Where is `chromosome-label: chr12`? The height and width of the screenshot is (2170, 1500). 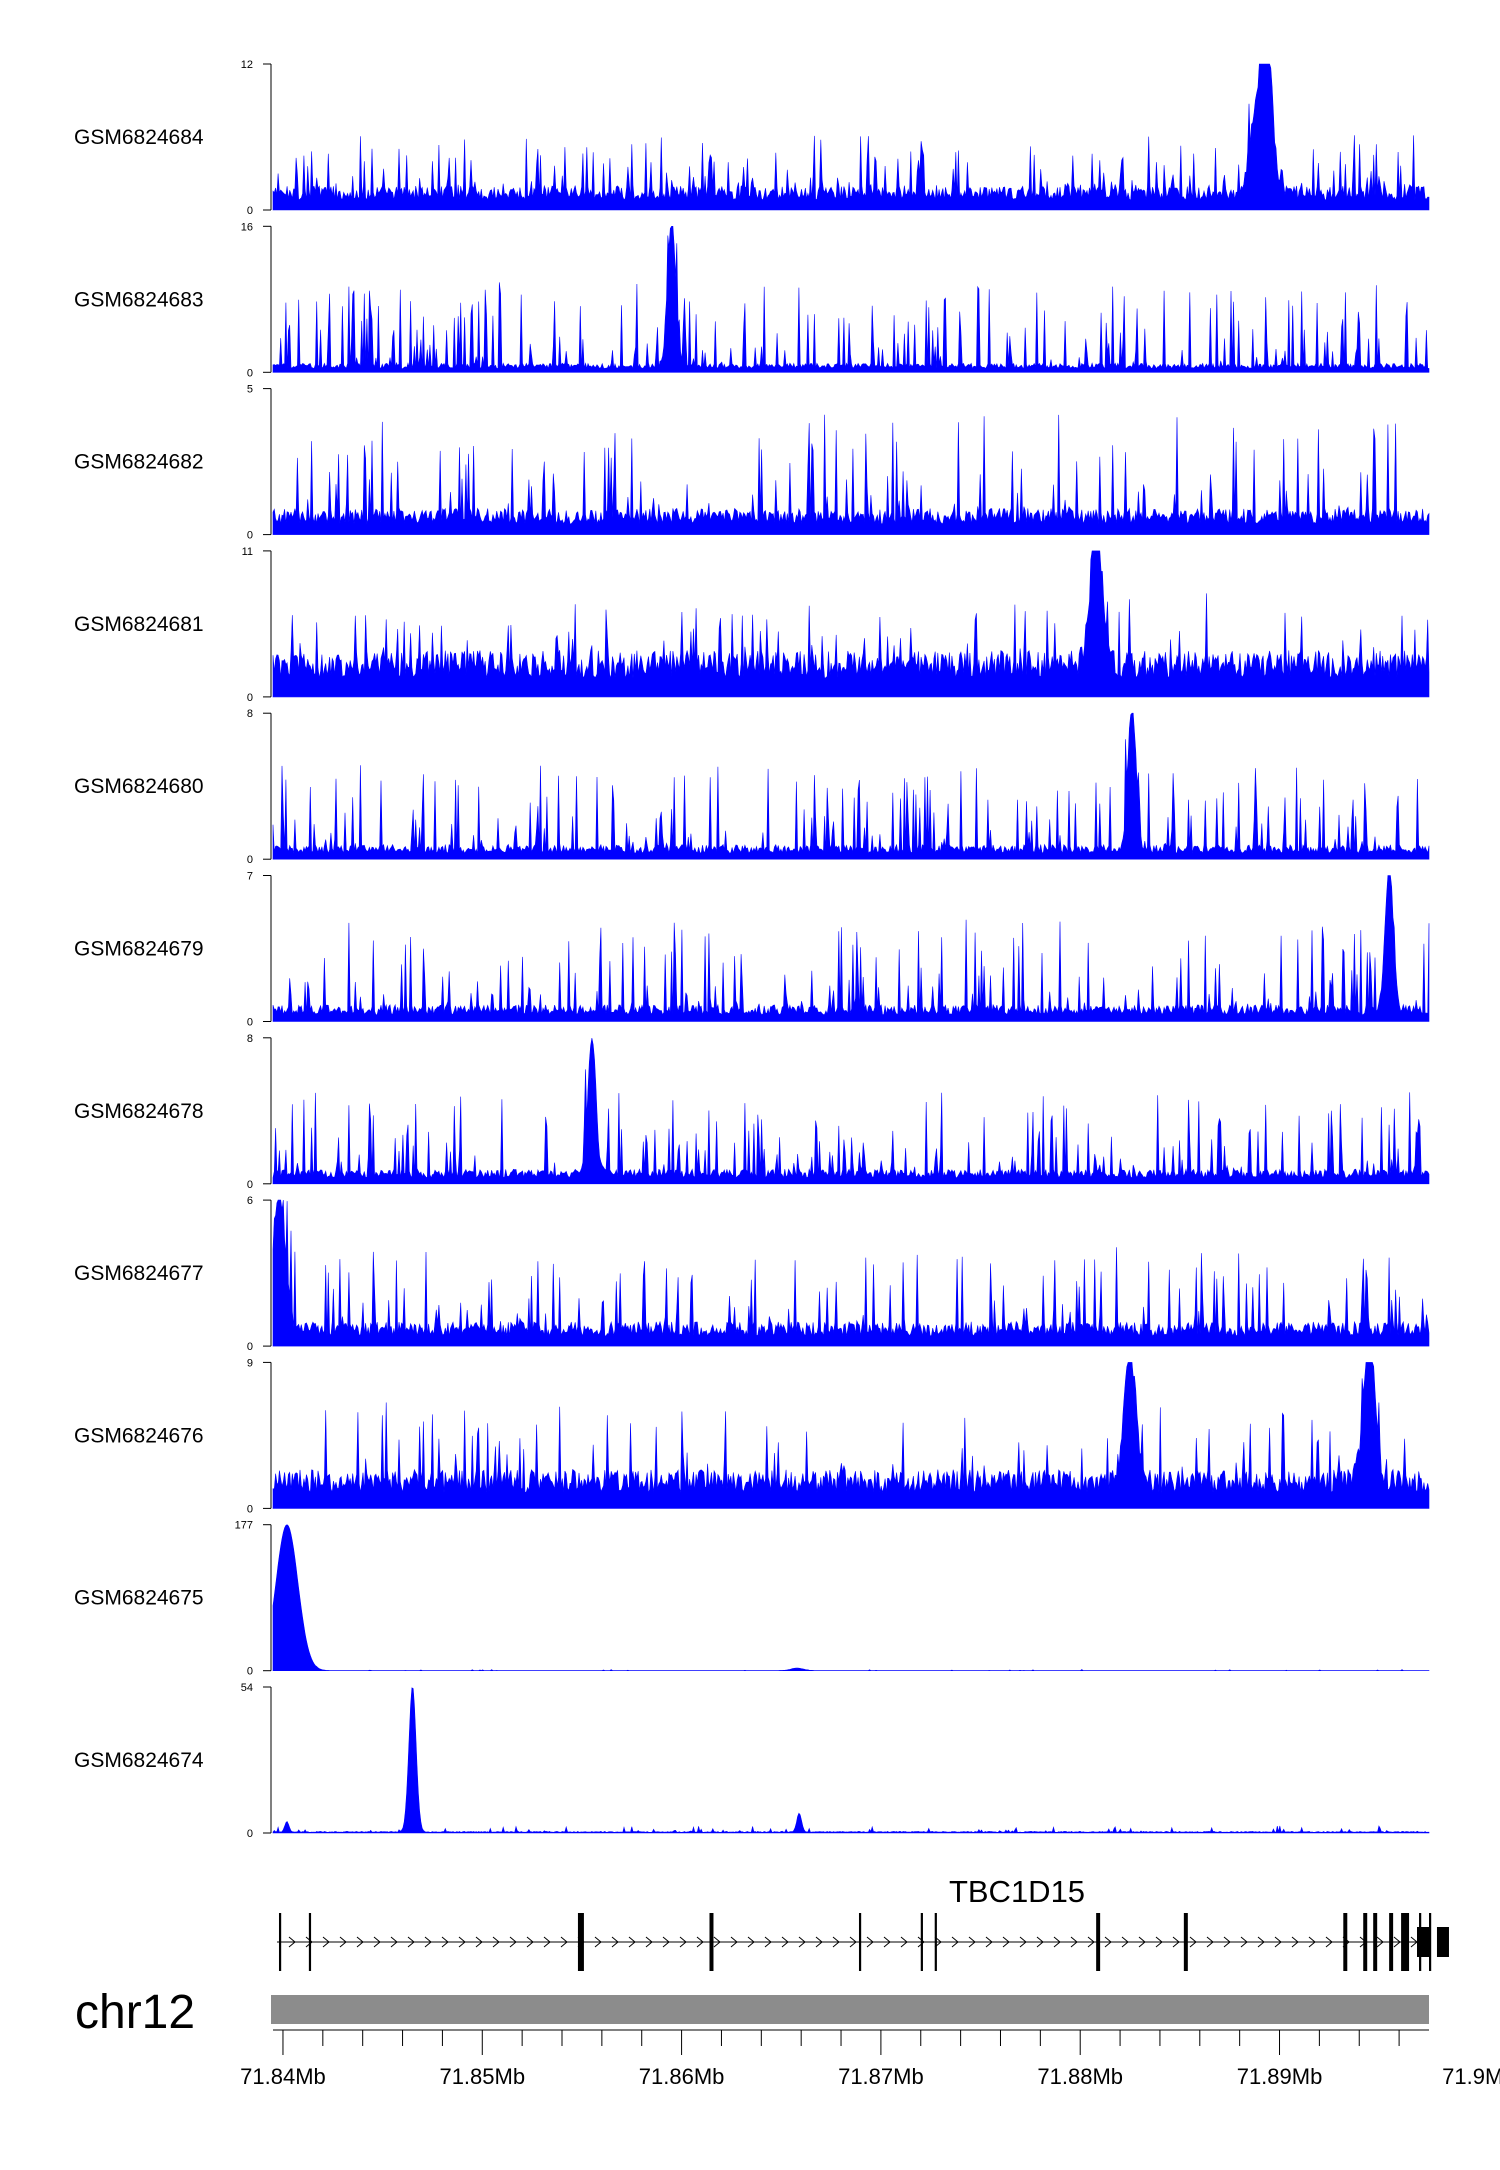 chromosome-label: chr12 is located at coordinates (135, 2012).